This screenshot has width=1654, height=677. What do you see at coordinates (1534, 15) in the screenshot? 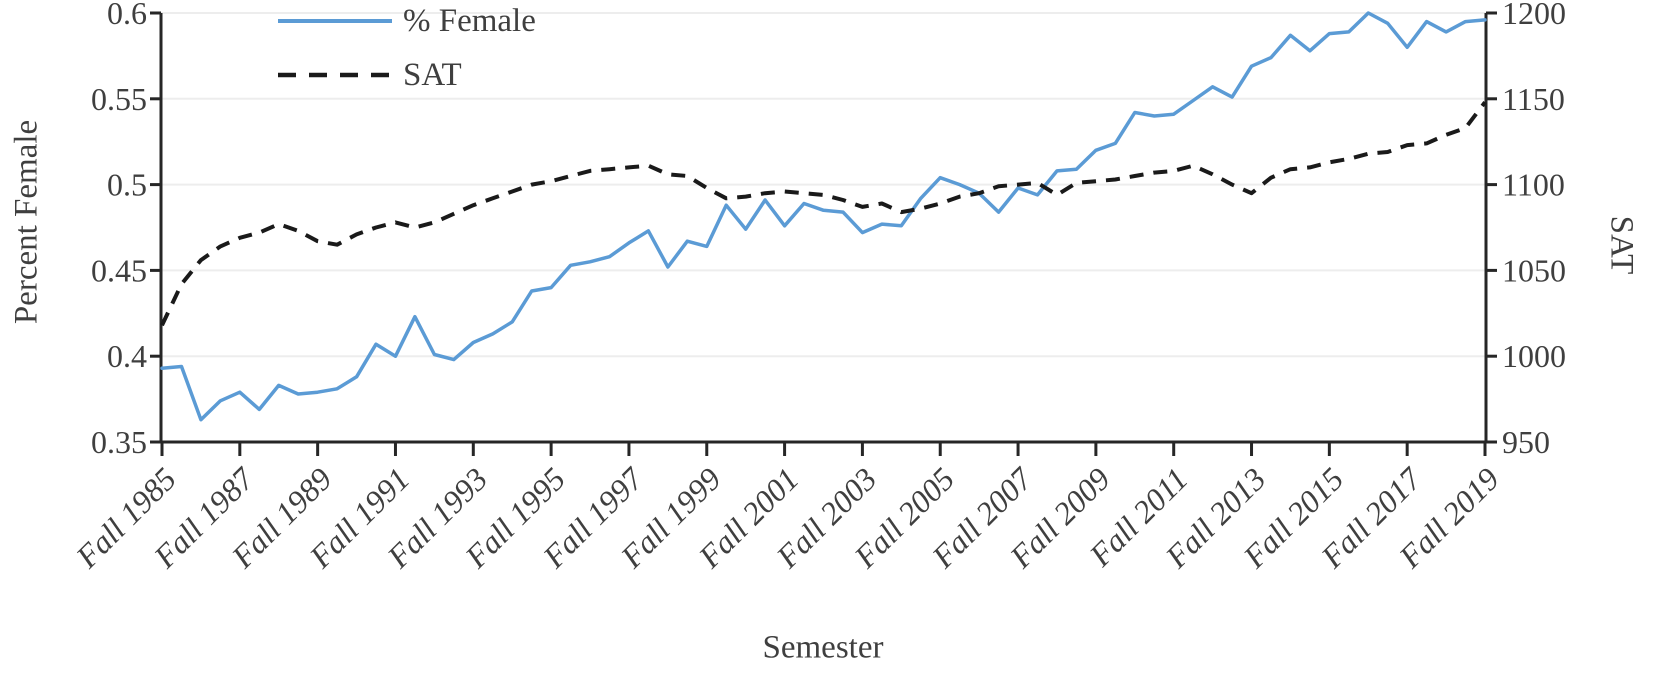
I see `right-axis-tick-label: 1200` at bounding box center [1534, 15].